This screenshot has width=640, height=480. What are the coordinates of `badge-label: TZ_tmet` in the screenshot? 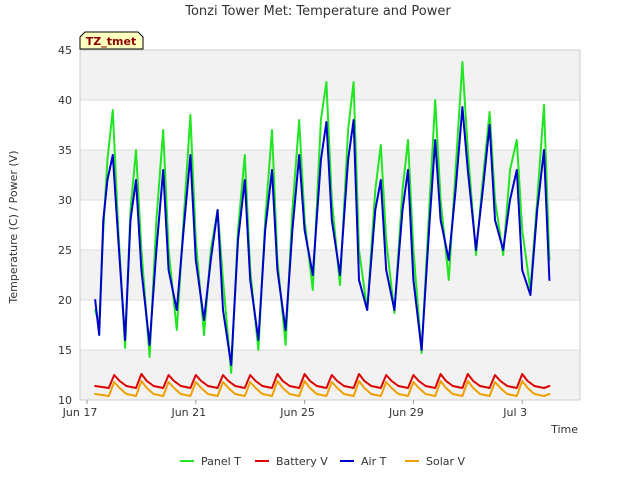 It's located at (111, 41).